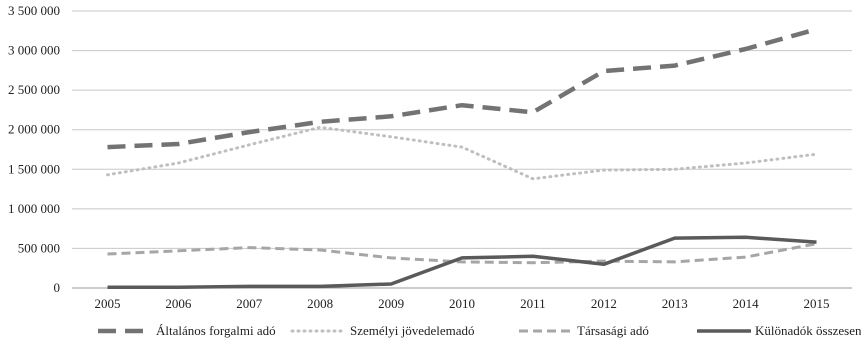 This screenshot has height=346, width=861. What do you see at coordinates (808, 330) in the screenshot?
I see `legend-label: Különadók összesen` at bounding box center [808, 330].